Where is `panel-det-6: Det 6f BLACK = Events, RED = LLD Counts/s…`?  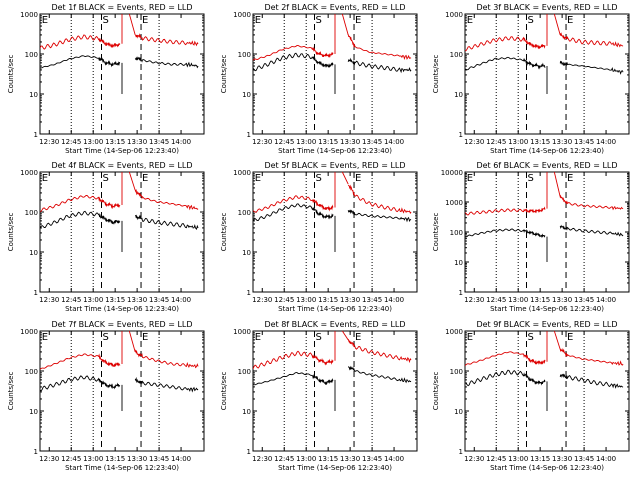
panel-det-6: Det 6f BLACK = Events, RED = LLD Counts/s… is located at coordinates (531, 237).